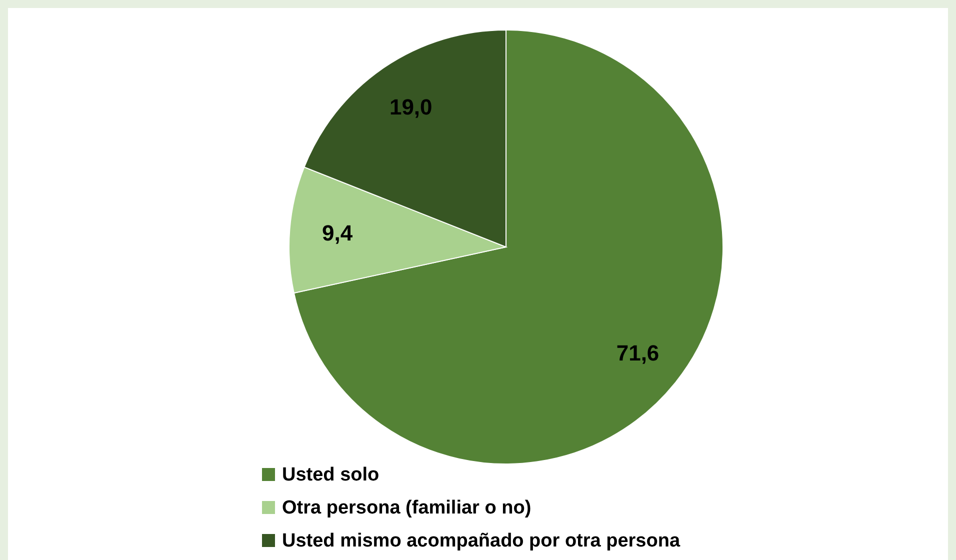  I want to click on data-label: 9,4, so click(338, 233).